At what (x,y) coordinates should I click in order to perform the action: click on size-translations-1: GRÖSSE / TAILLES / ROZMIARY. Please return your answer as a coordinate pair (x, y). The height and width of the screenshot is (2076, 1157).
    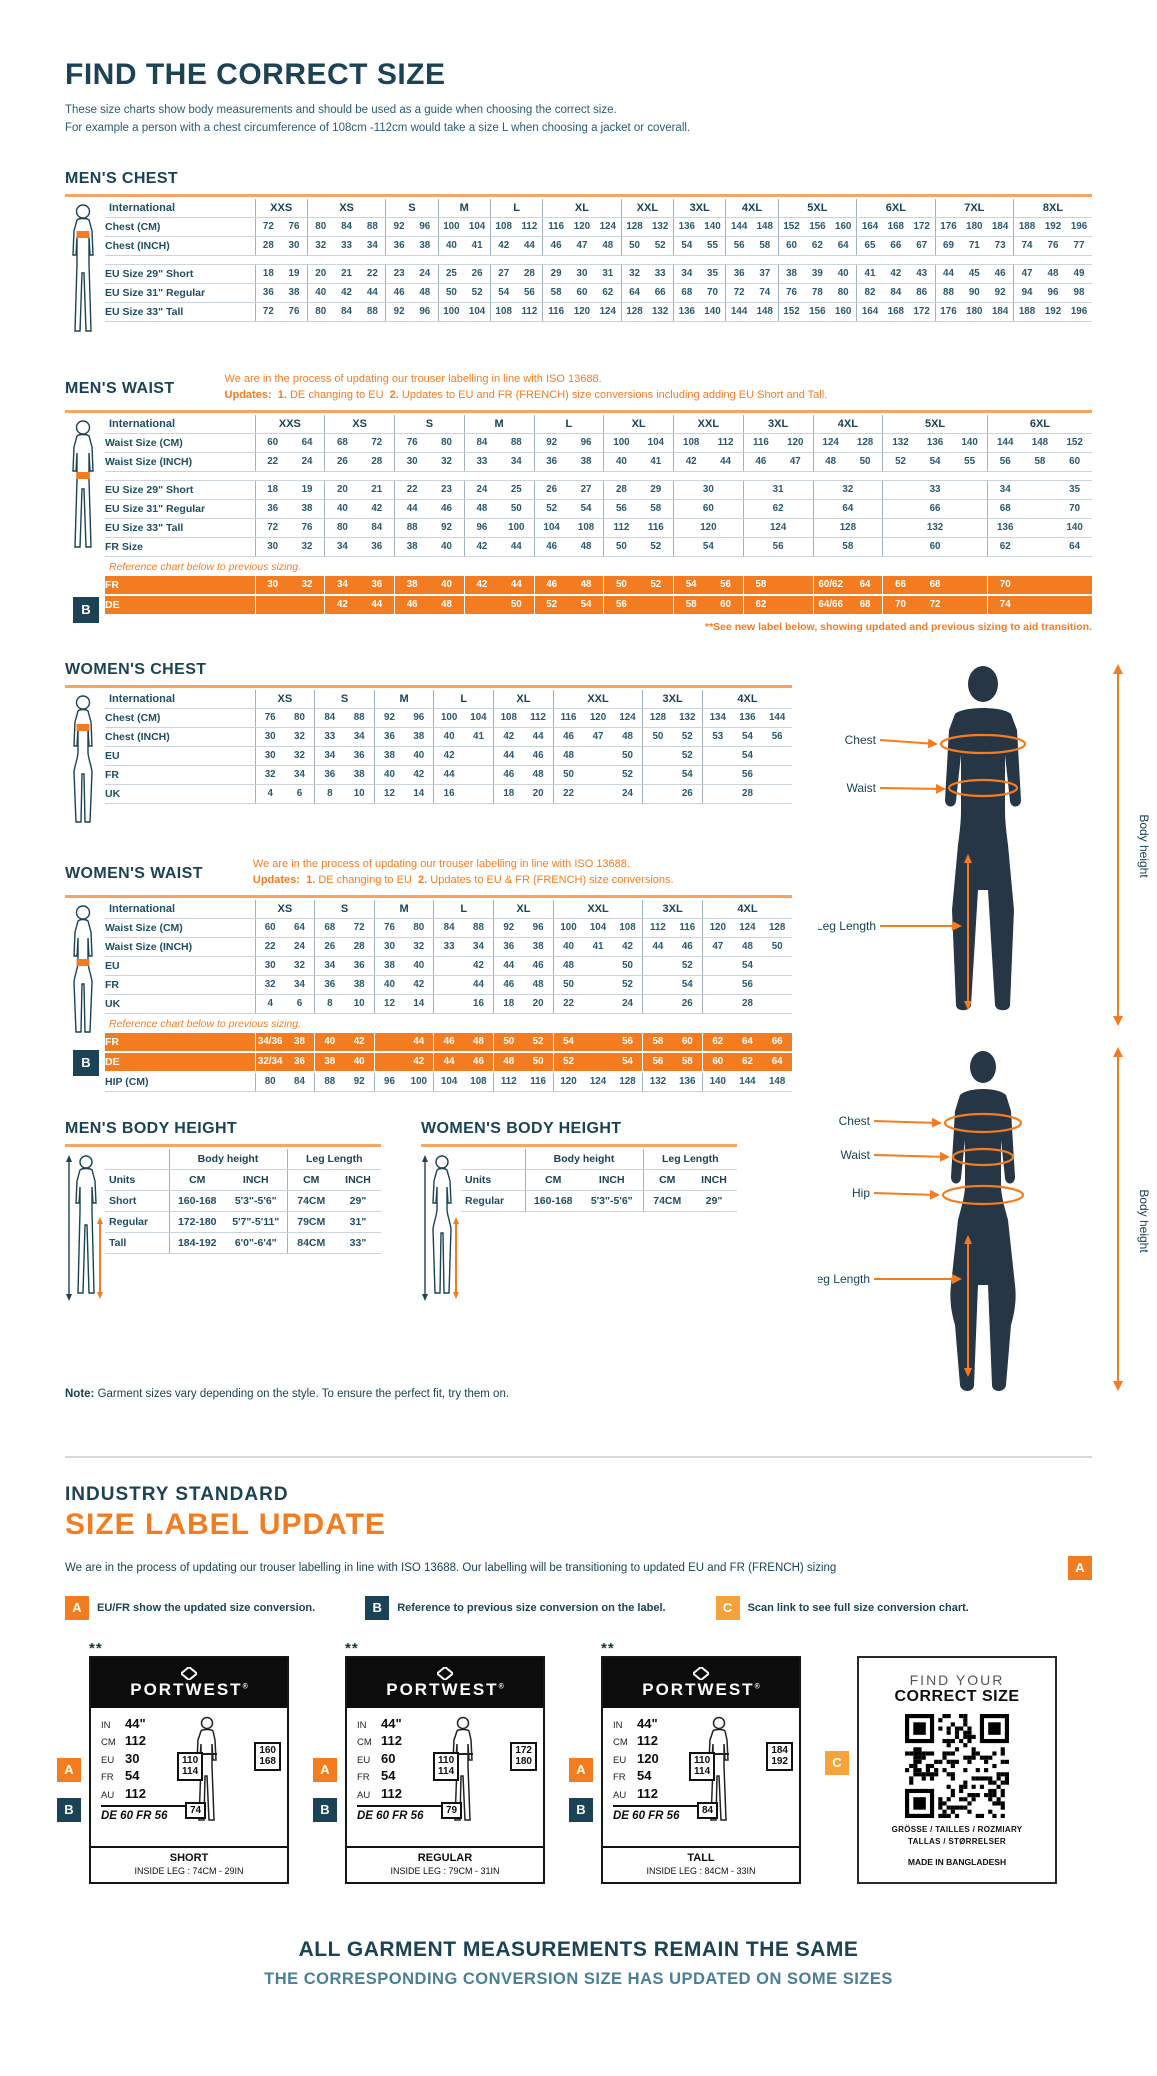
    Looking at the image, I should click on (957, 1829).